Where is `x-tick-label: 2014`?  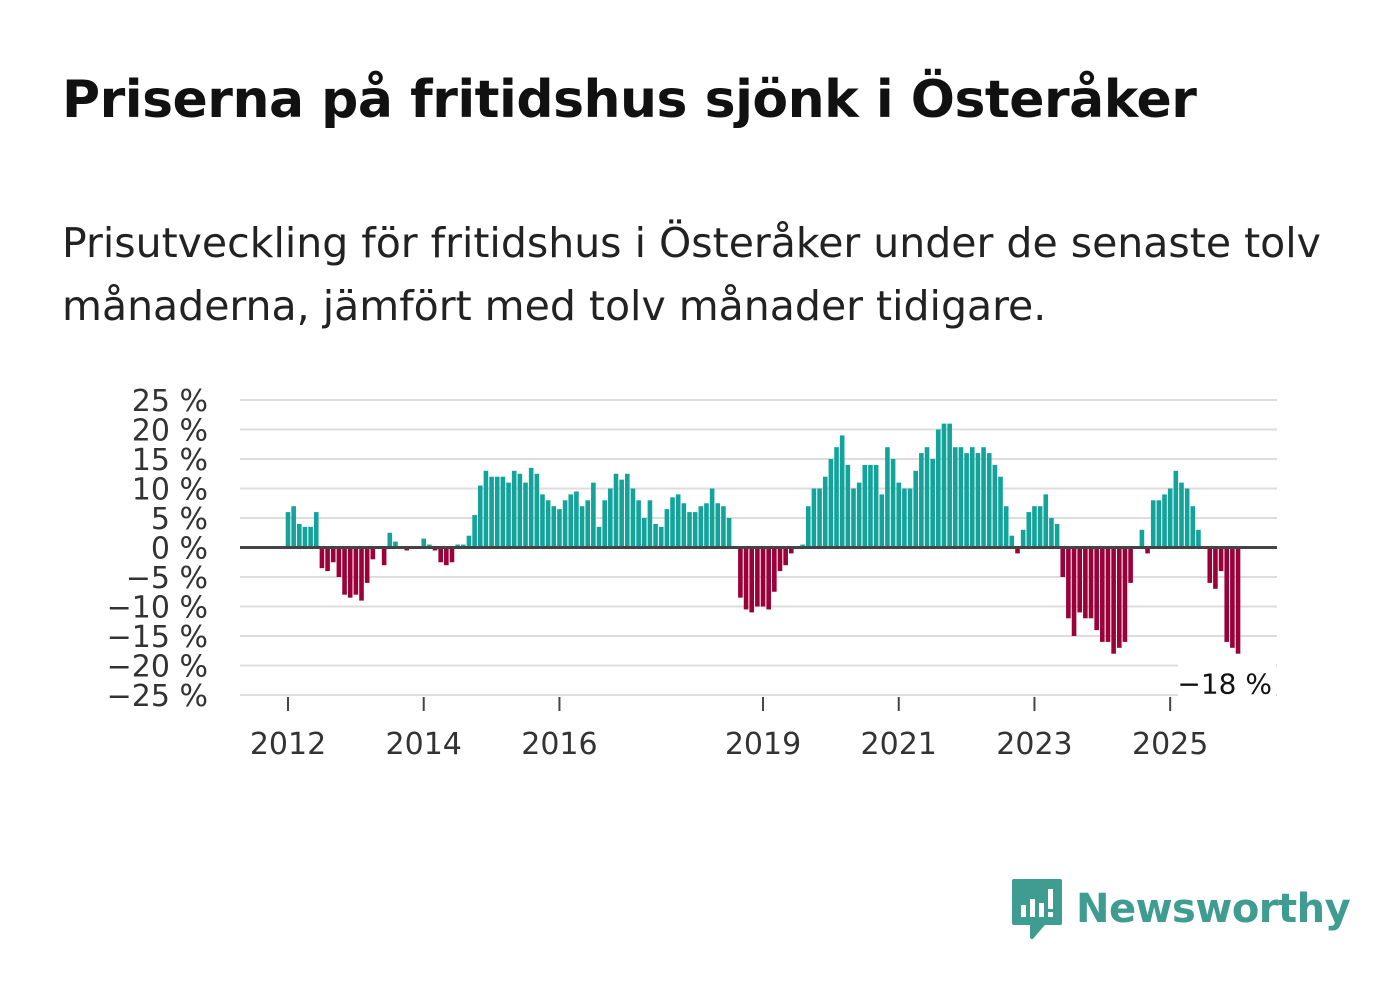 x-tick-label: 2014 is located at coordinates (424, 744).